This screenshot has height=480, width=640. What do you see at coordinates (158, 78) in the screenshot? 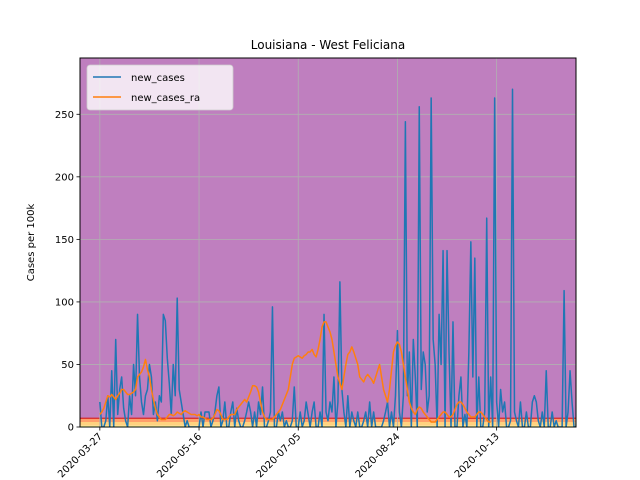
I see `legend-label: new_cases` at bounding box center [158, 78].